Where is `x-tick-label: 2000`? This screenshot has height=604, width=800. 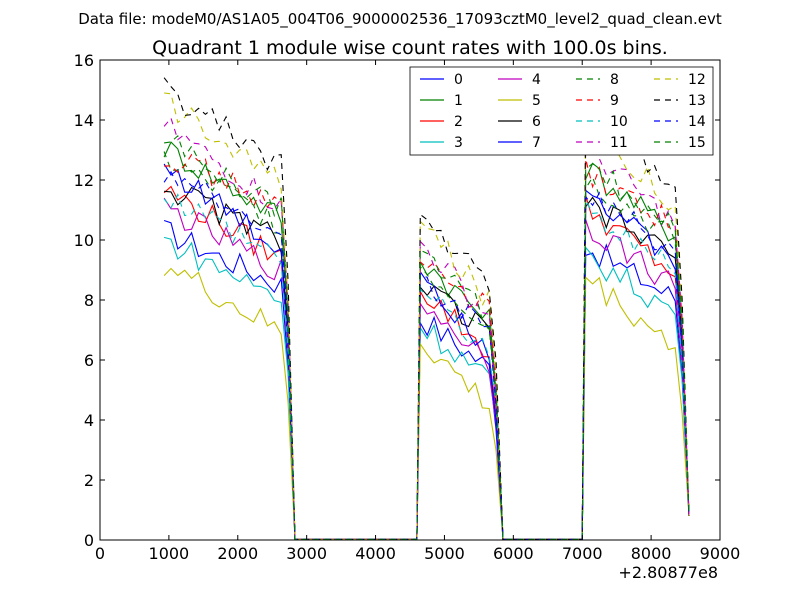 x-tick-label: 2000 is located at coordinates (237, 553).